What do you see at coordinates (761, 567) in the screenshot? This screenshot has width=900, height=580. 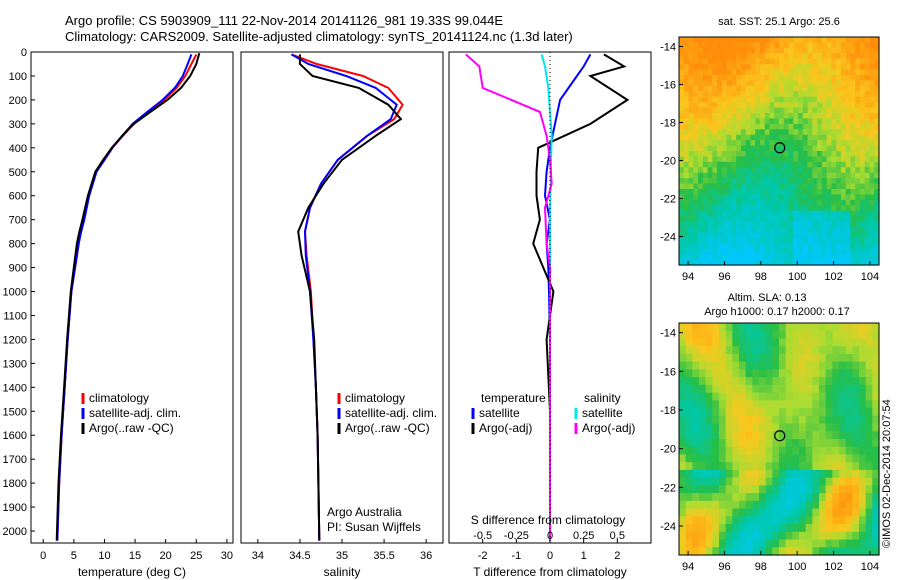 I see `map-x-tick-label: 98` at bounding box center [761, 567].